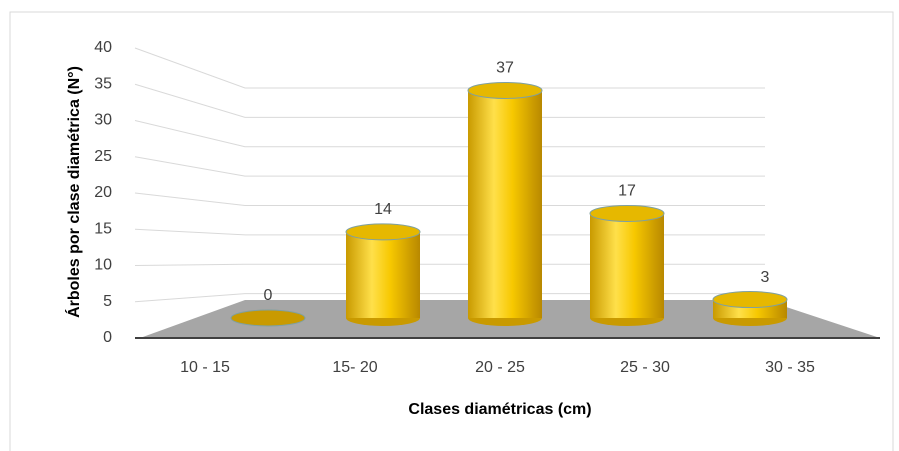  Describe the element at coordinates (627, 191) in the screenshot. I see `data-label: 17` at that location.